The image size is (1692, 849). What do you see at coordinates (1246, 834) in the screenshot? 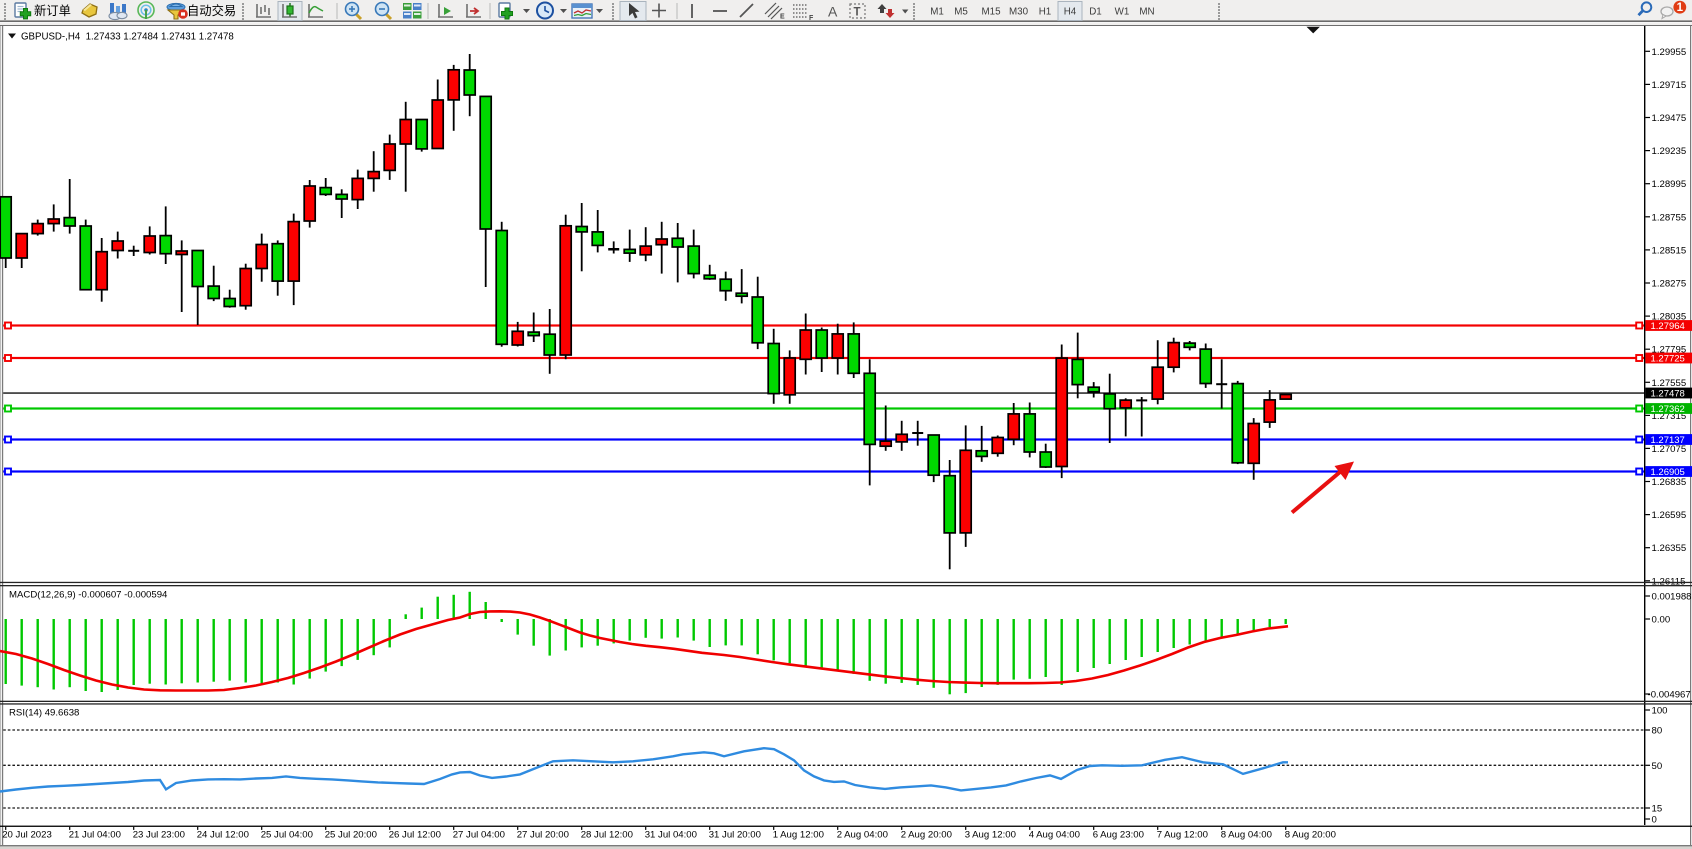
I see `svg-text: 8 Aug 04:00` at bounding box center [1246, 834].